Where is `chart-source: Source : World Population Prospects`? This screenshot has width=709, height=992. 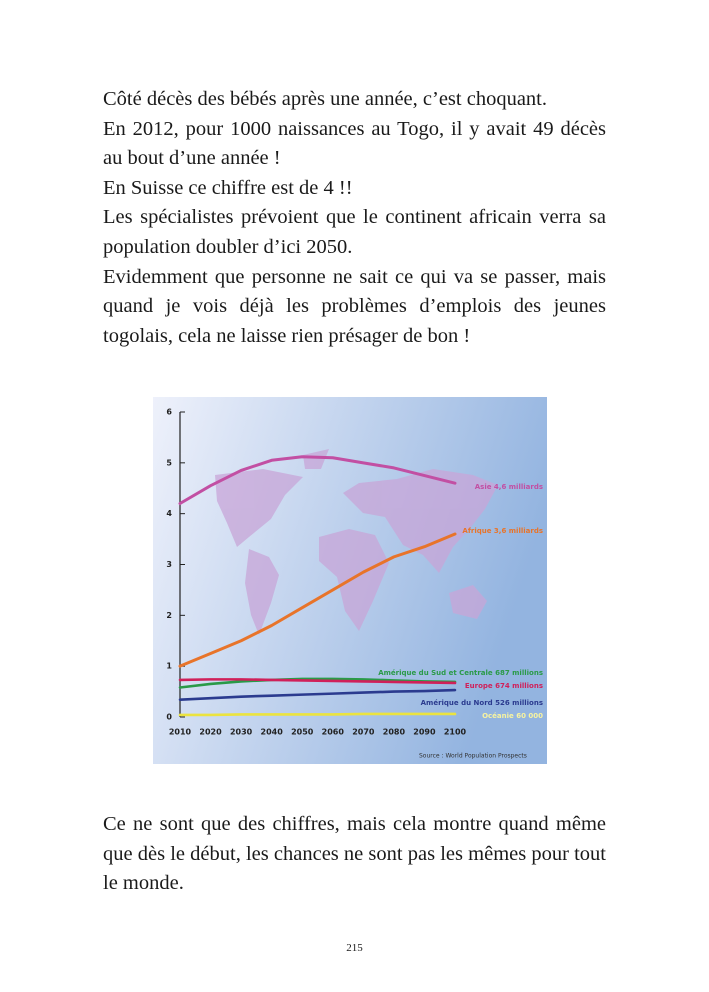
chart-source: Source : World Population Prospects is located at coordinates (473, 756).